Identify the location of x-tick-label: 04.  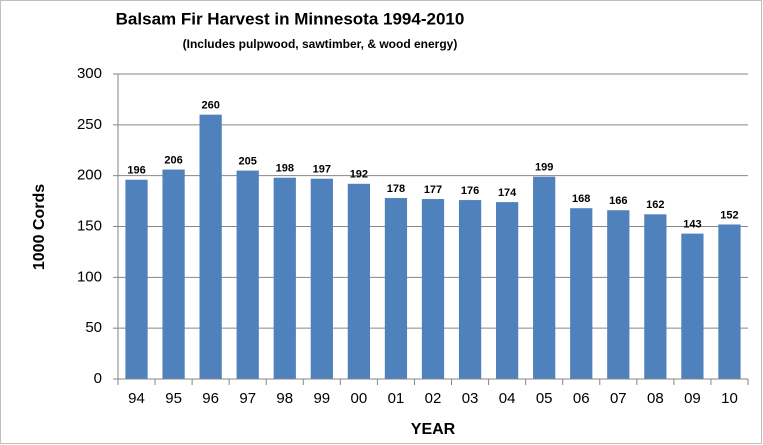
(507, 398).